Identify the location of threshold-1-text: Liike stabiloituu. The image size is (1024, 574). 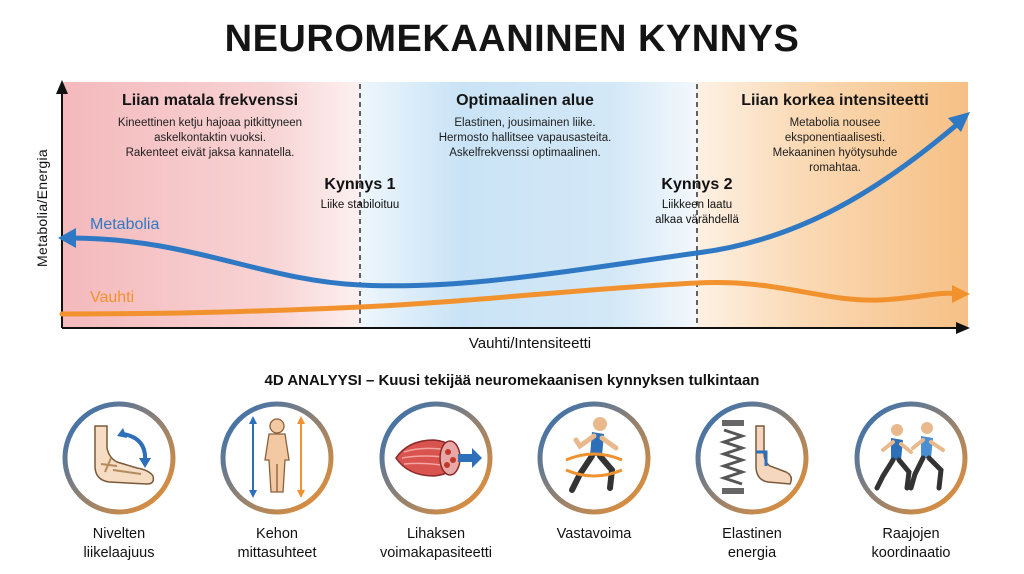
(360, 205).